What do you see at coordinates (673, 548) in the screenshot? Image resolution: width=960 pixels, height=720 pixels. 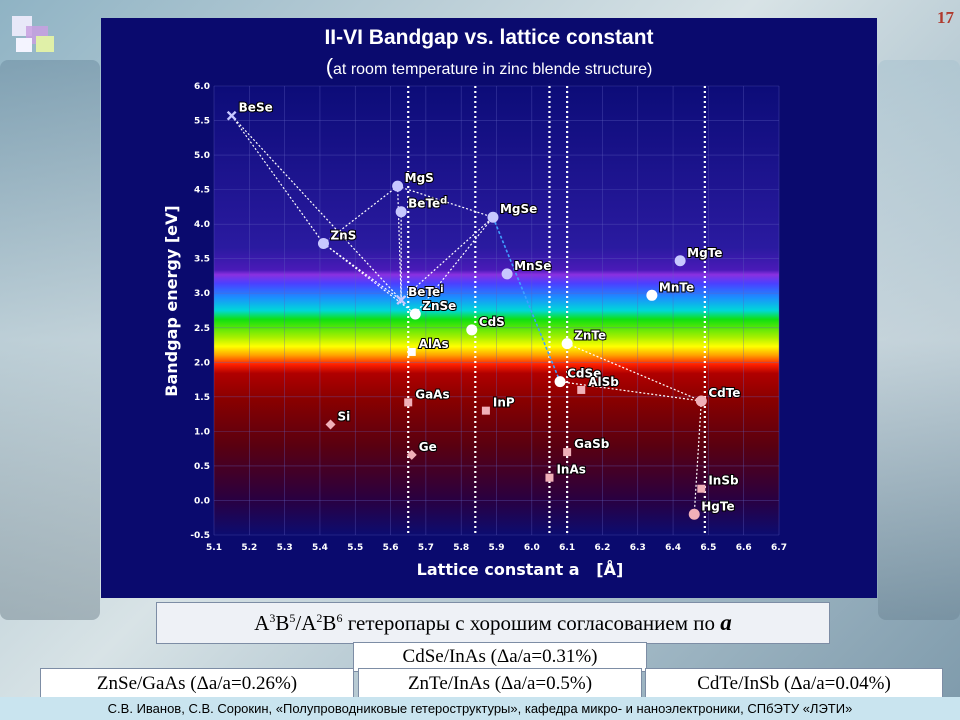 I see `x-tick-label: 6.4` at bounding box center [673, 548].